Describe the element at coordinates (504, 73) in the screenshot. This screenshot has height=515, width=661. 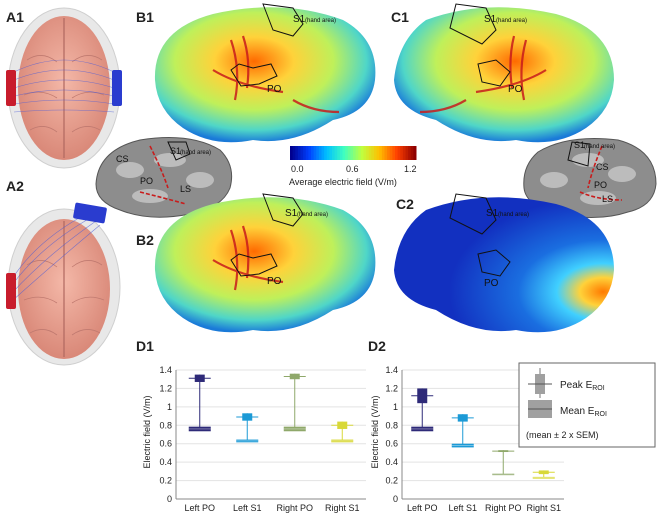
I see `brain-surface-c1-image: S1 (hand area) PO` at that location.